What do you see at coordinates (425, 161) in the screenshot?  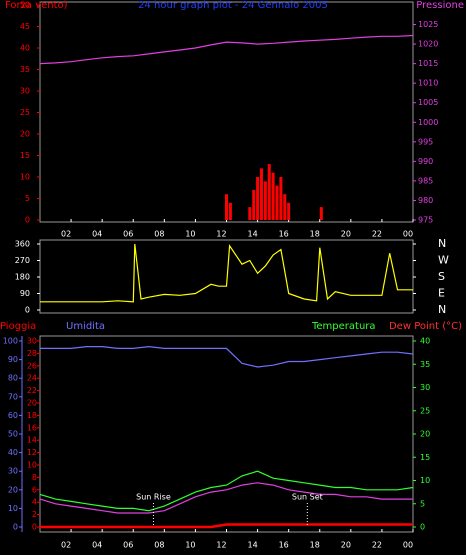 I see `y-tick-label: 990` at bounding box center [425, 161].